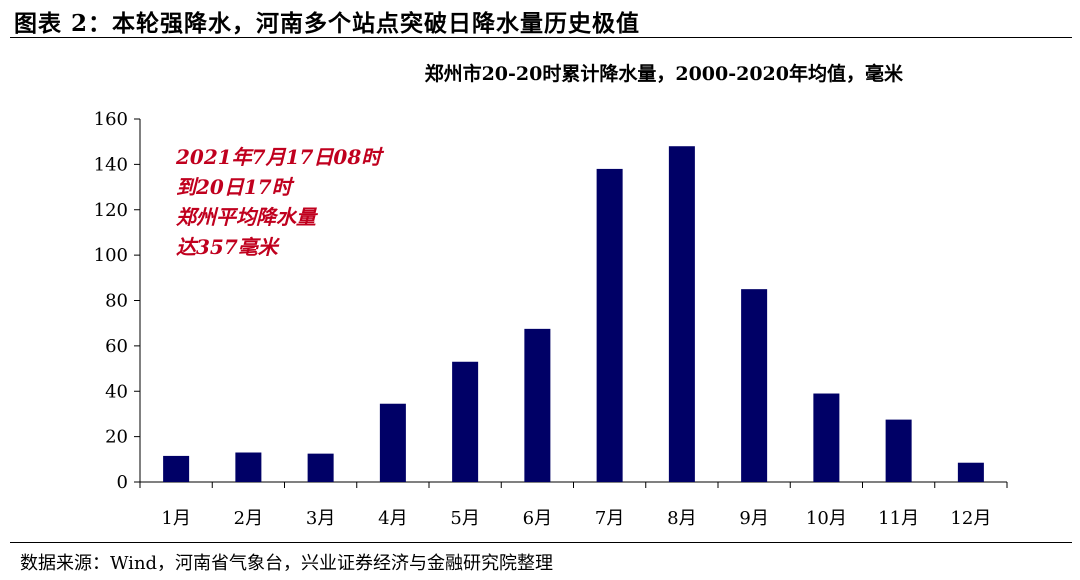  I want to click on x-tick-label: 9月, so click(753, 518).